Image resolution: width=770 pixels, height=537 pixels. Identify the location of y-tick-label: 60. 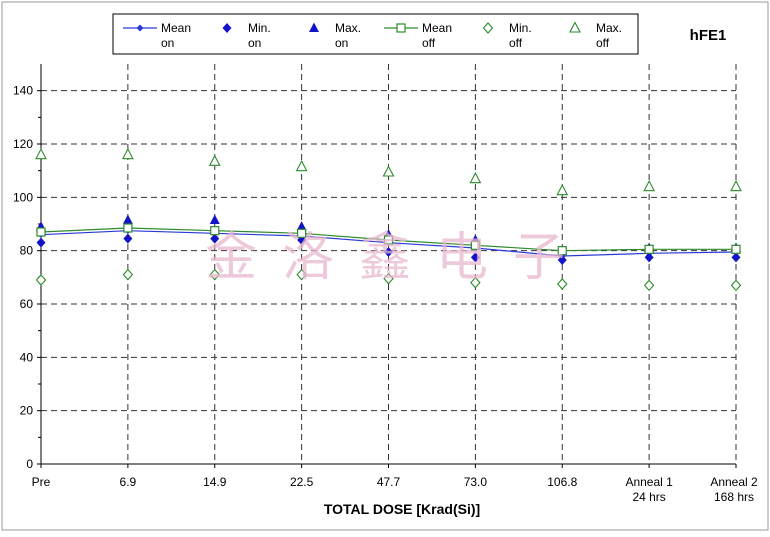
(27, 304).